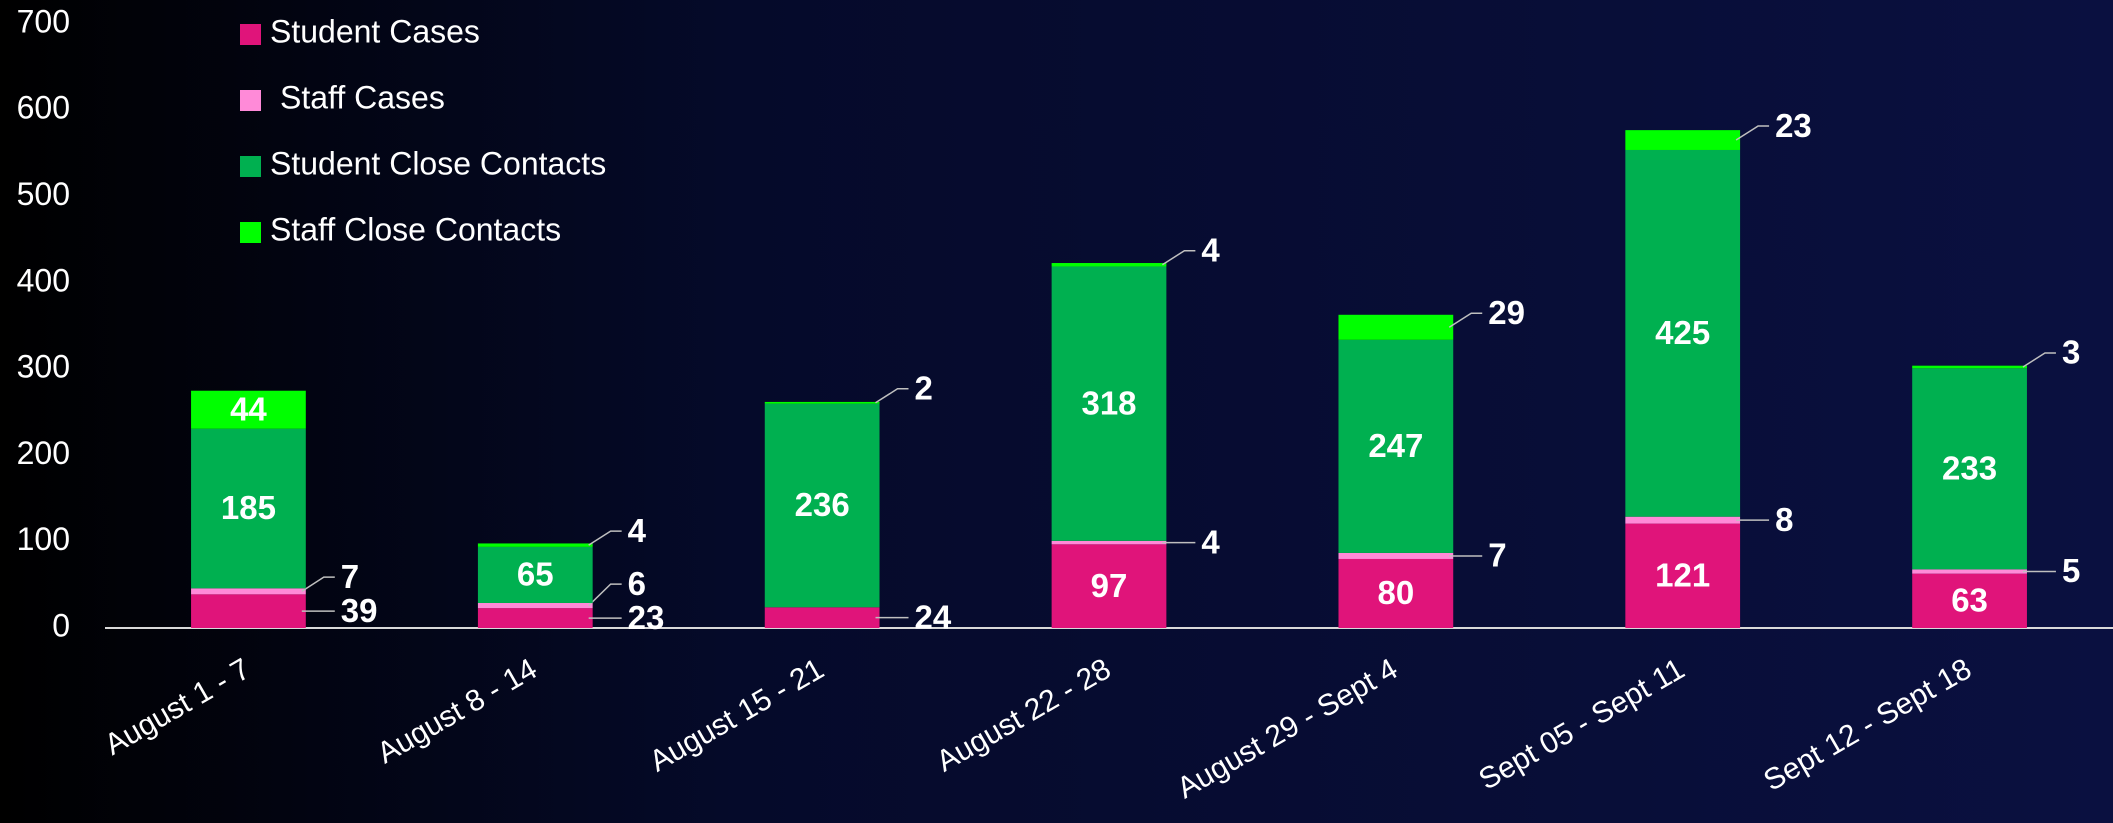  I want to click on data-label: 233, so click(1969, 468).